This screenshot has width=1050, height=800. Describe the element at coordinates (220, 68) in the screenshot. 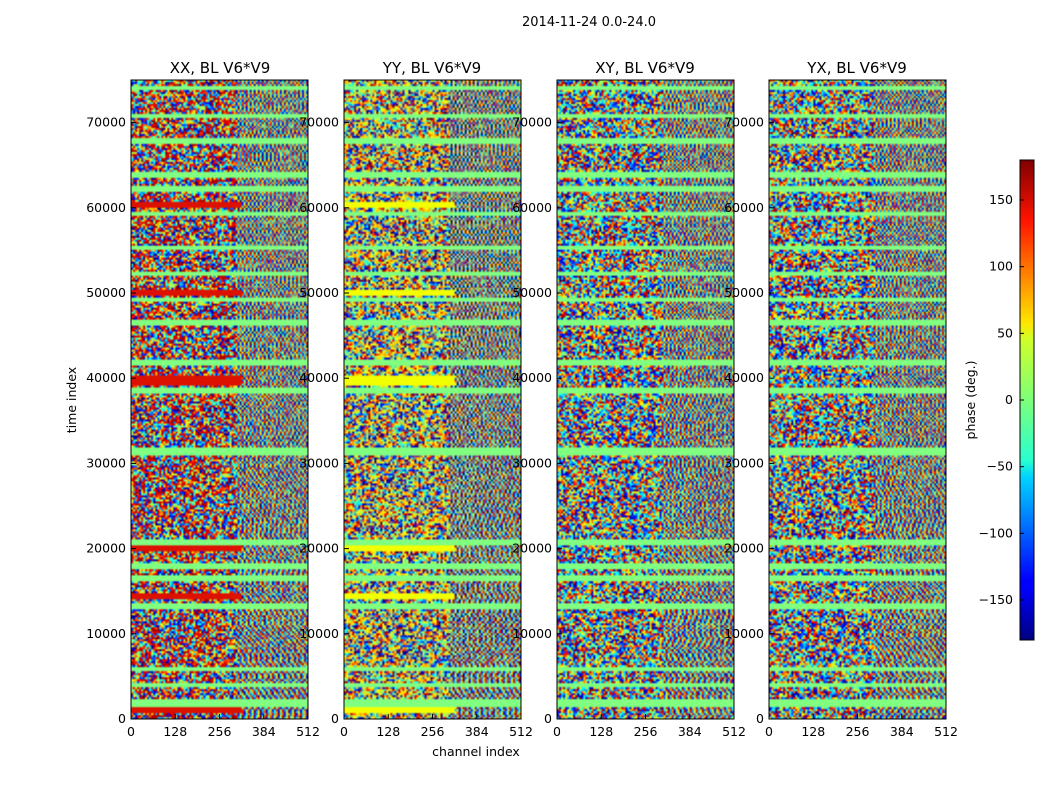

I see `panel-title: XX, BL V6*V9` at that location.